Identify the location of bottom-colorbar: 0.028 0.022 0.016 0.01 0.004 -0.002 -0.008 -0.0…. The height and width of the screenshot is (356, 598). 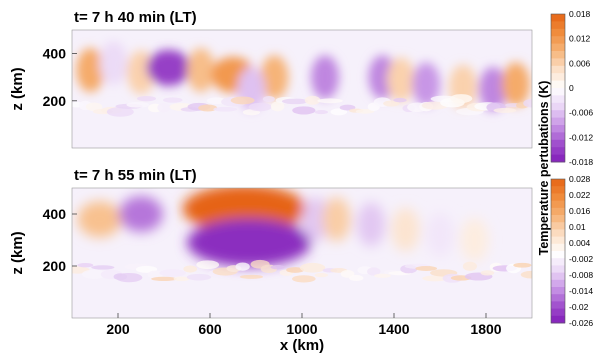
(571, 251).